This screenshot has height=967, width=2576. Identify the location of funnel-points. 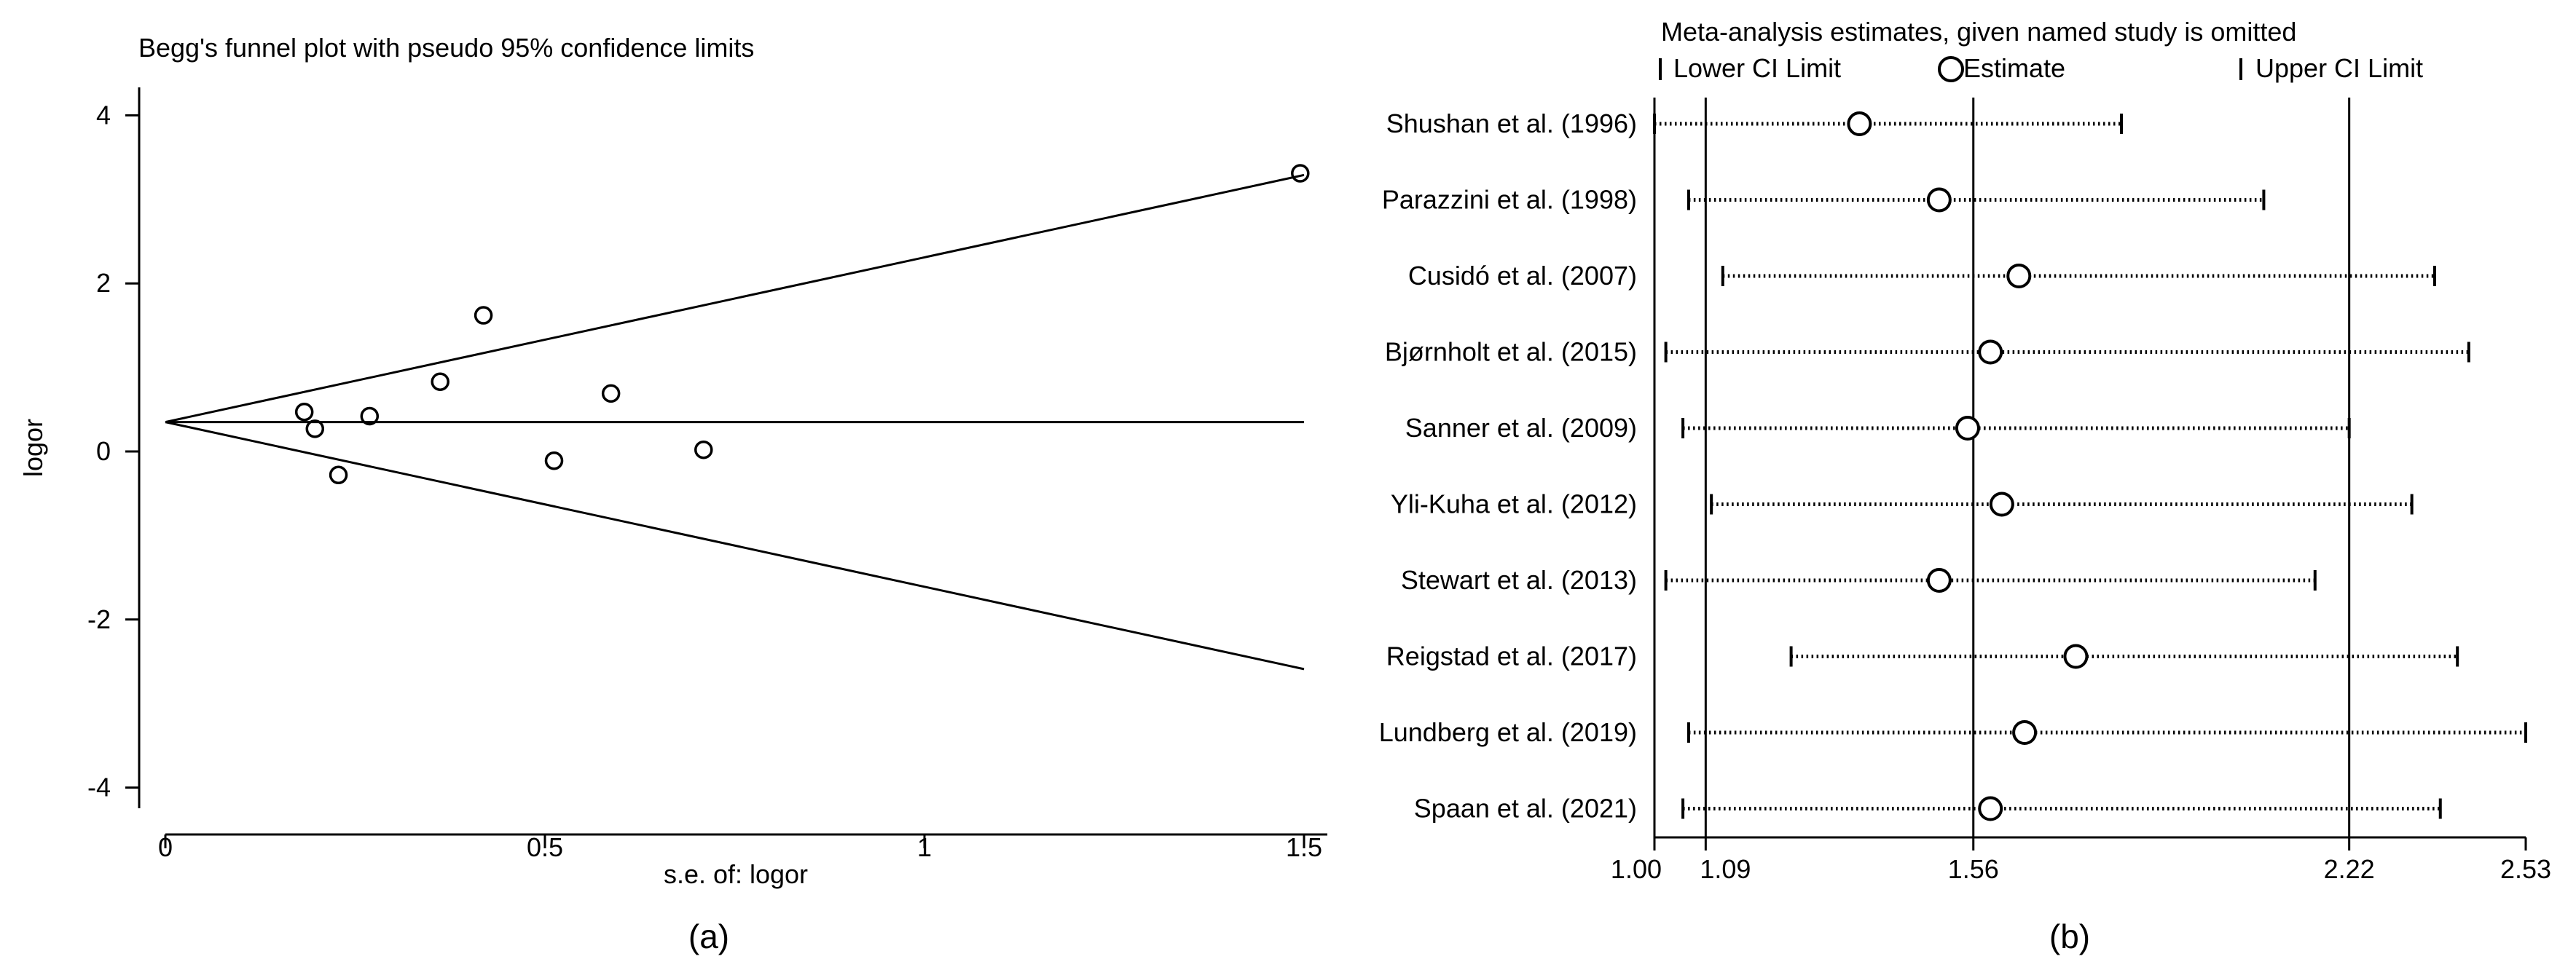
(802, 324).